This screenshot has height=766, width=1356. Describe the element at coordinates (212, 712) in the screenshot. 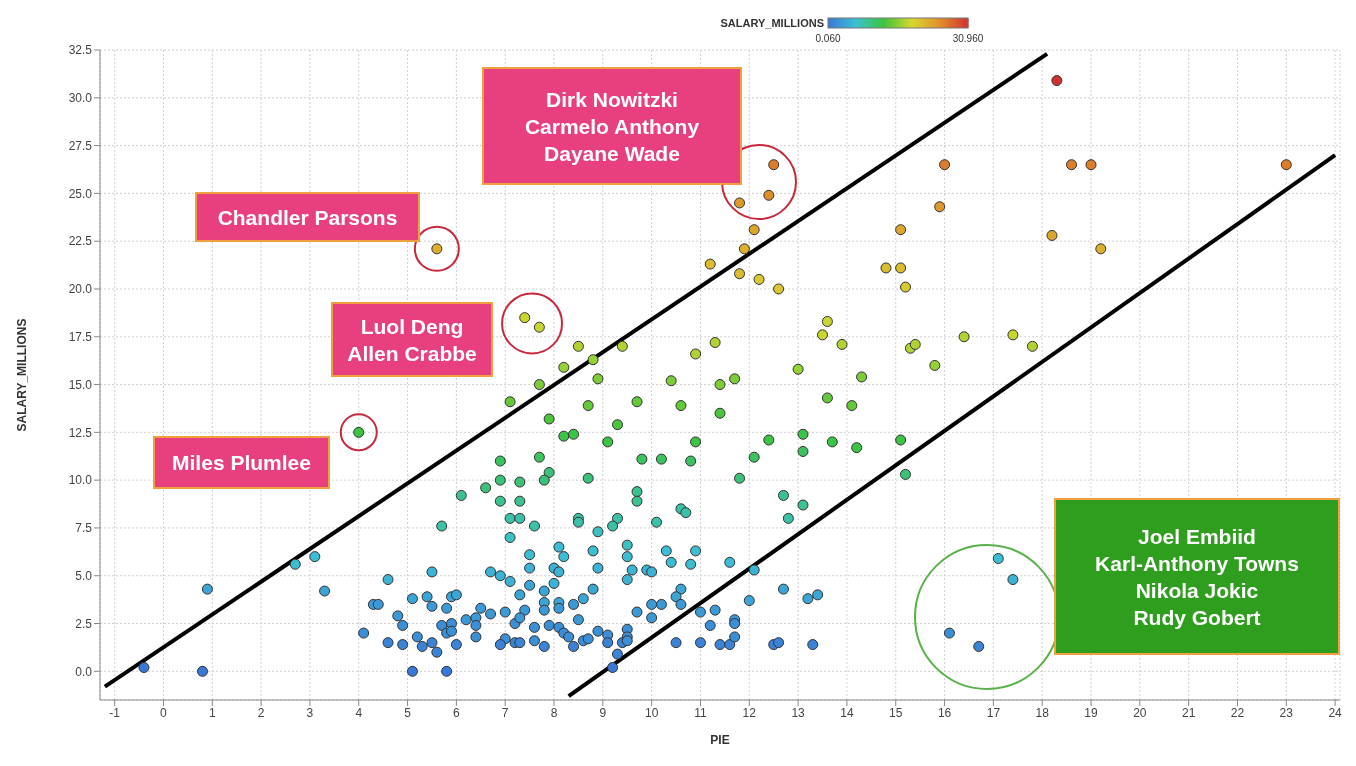

I see `x-tick-label: 1` at that location.